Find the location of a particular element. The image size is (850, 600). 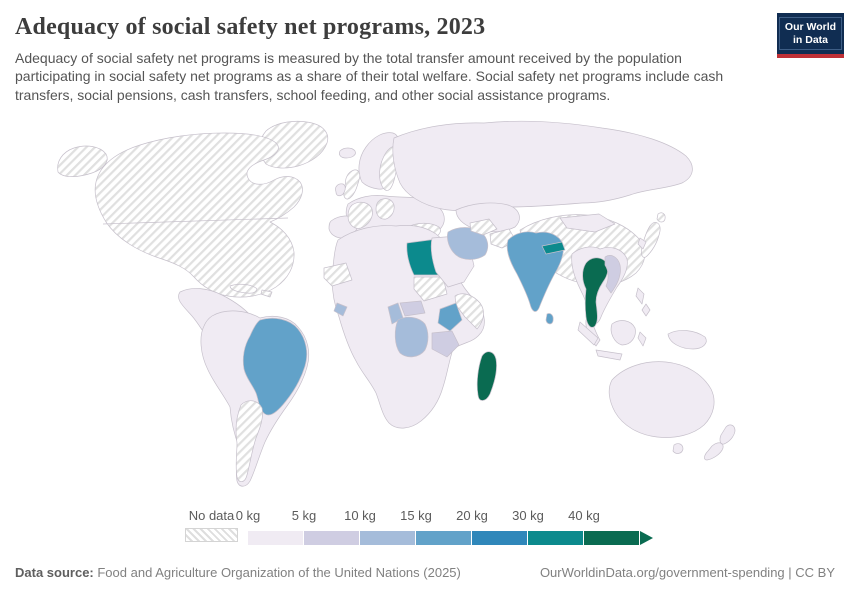

country-borneo is located at coordinates (623, 333).